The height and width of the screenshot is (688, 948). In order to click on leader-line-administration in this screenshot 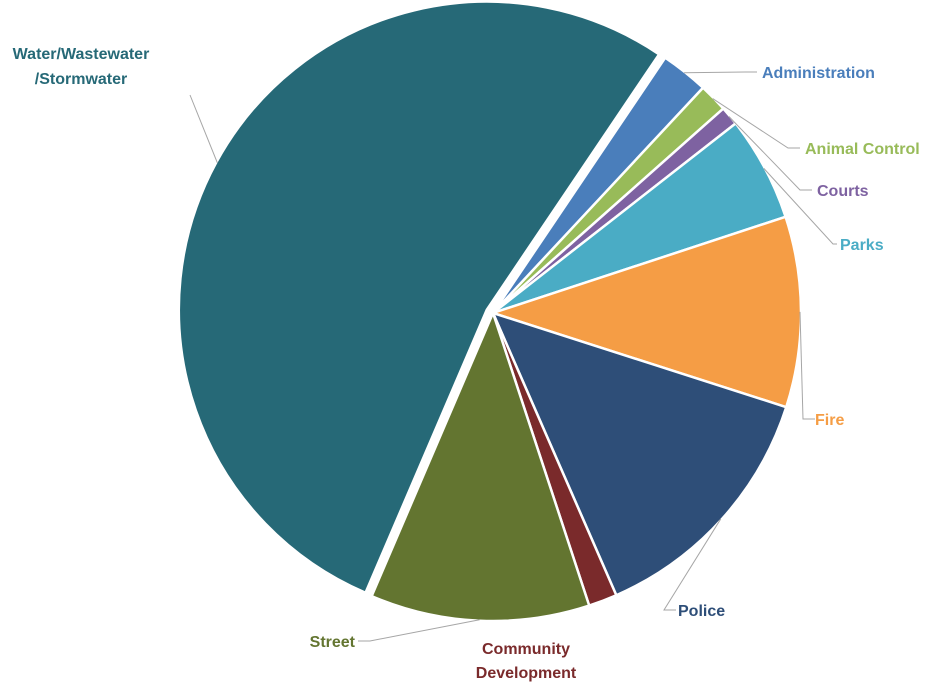, I will do `click(720, 72)`.